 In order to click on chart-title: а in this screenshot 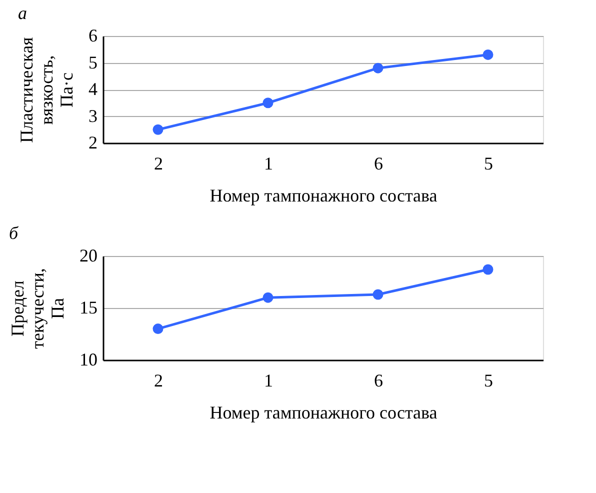, I will do `click(22, 13)`.